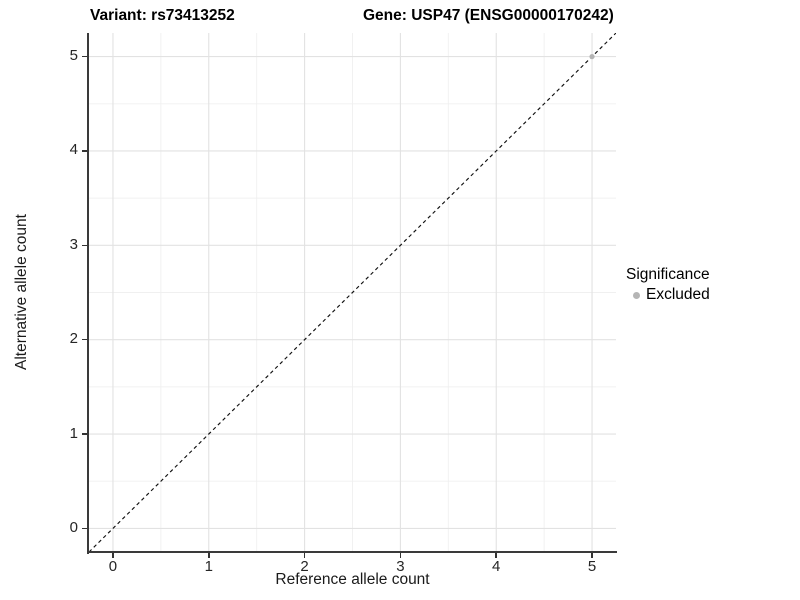  I want to click on x-tick-label: 4, so click(496, 566).